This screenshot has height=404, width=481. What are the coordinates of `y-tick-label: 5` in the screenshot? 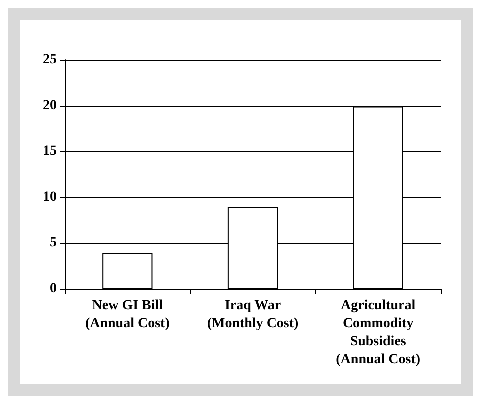 It's located at (53, 243).